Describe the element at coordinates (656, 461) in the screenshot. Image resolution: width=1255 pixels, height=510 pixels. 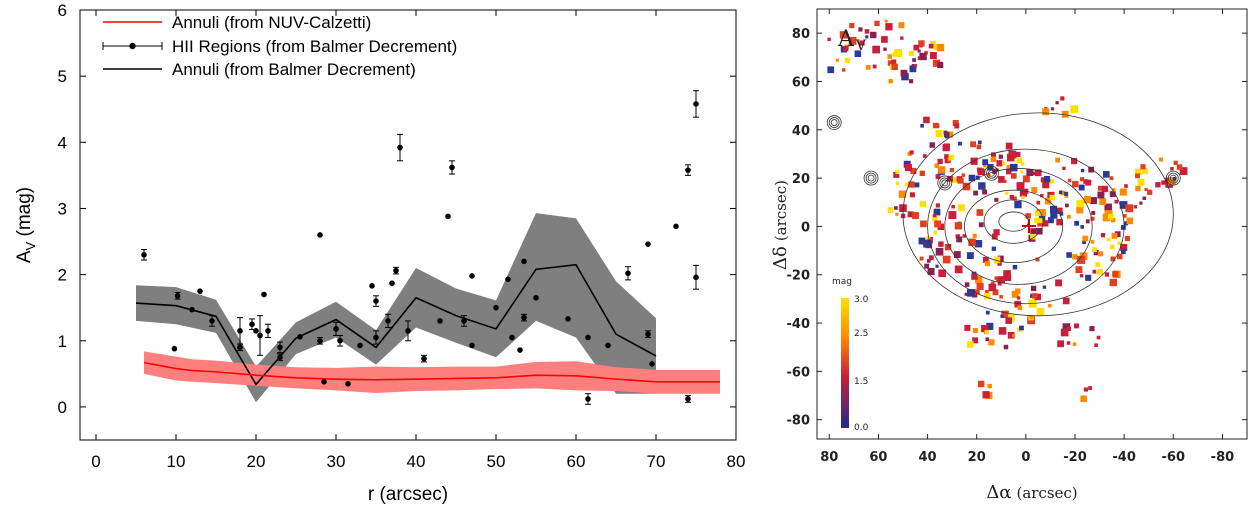
I see `x-tick-label: 70` at that location.